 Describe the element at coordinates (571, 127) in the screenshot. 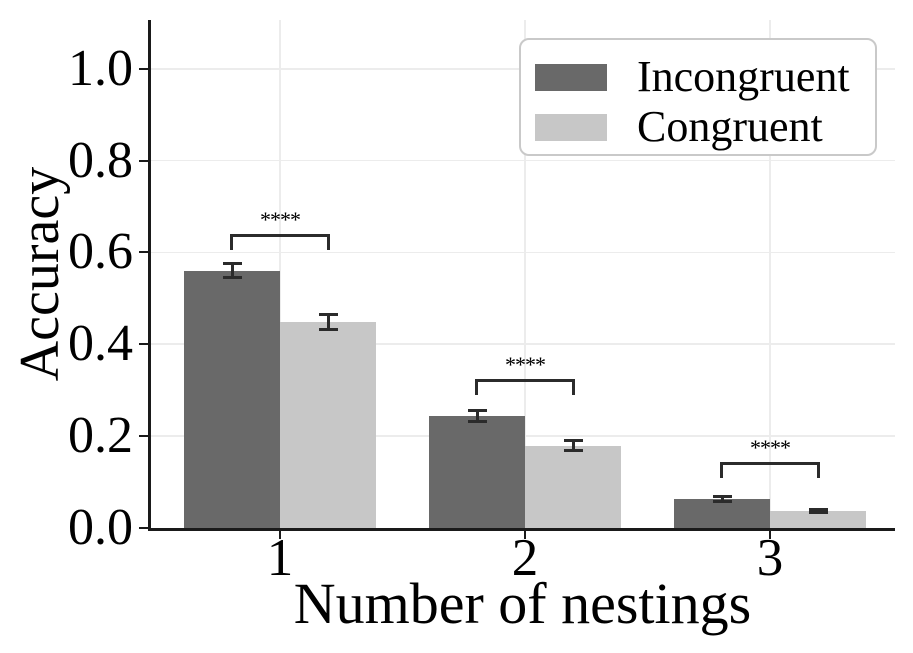

I see `legend-swatch-congruent` at that location.